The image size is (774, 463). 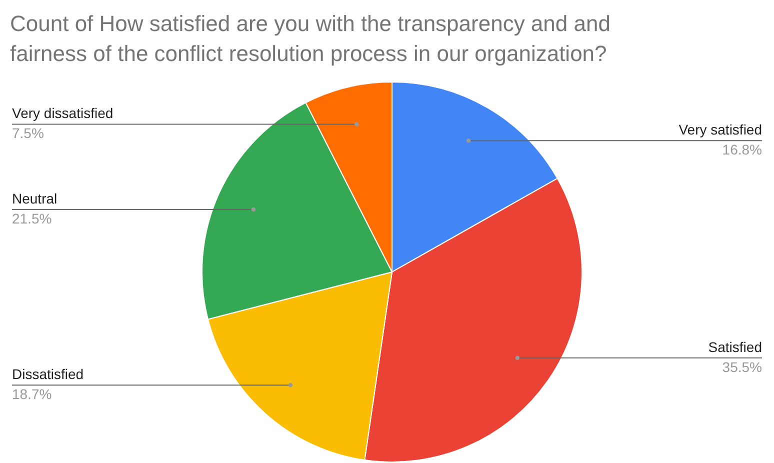 What do you see at coordinates (32, 218) in the screenshot?
I see `data-label: 21.5%` at bounding box center [32, 218].